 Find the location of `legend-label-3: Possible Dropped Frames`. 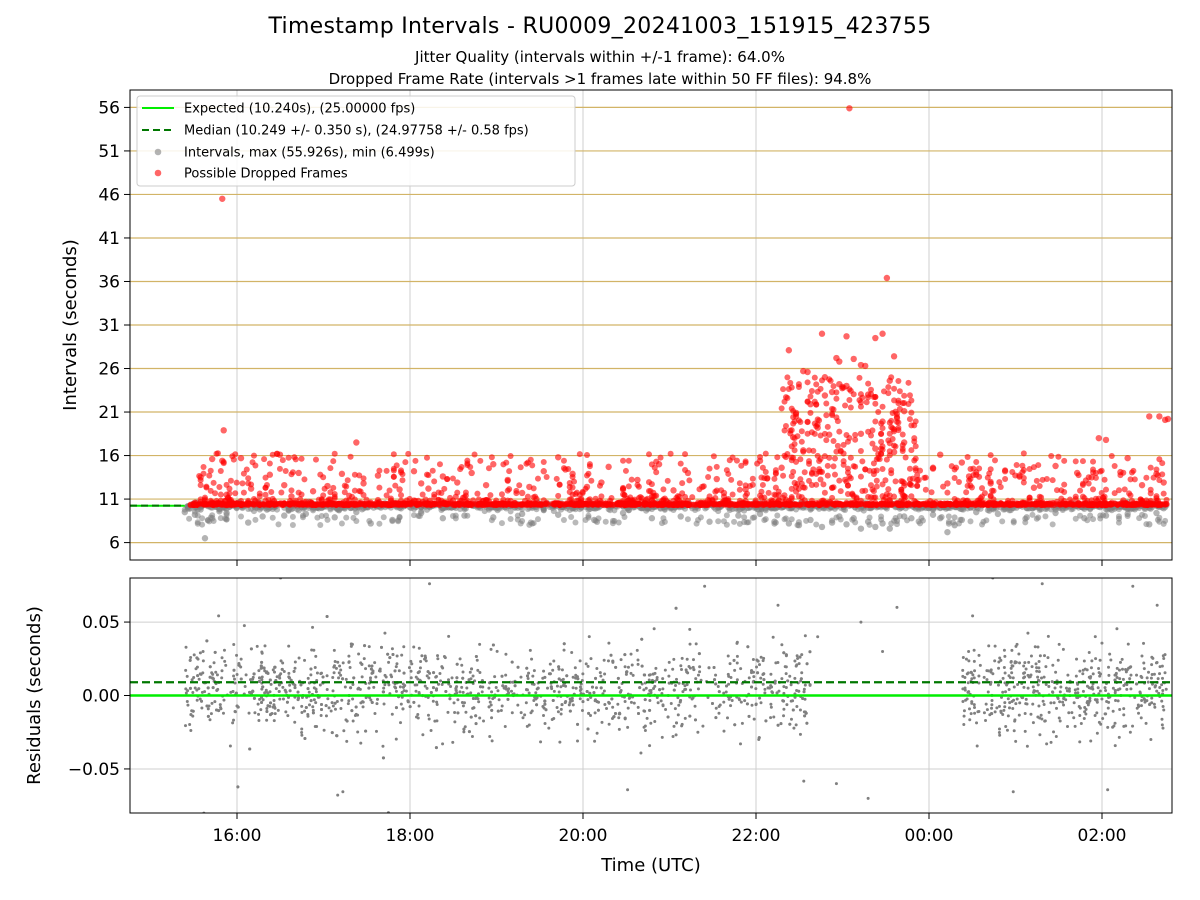

legend-label-3: Possible Dropped Frames is located at coordinates (266, 174).